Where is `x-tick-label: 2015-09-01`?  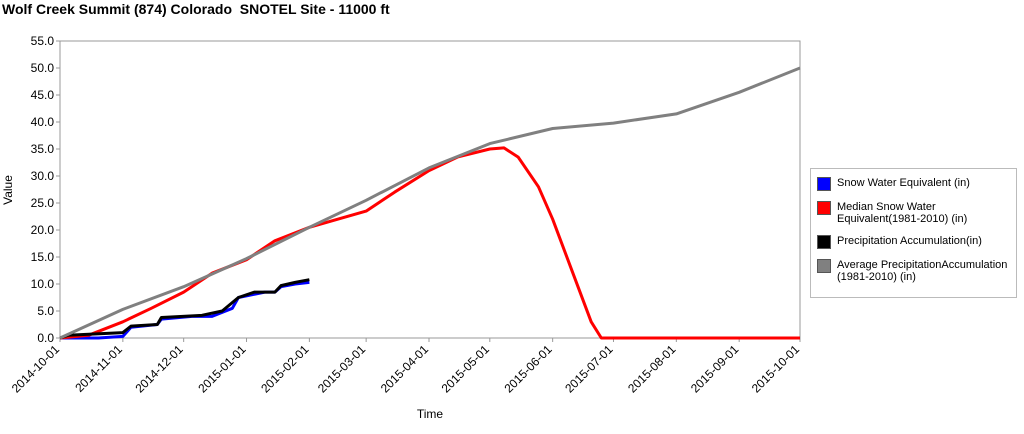
x-tick-label: 2015-09-01 is located at coordinates (715, 369).